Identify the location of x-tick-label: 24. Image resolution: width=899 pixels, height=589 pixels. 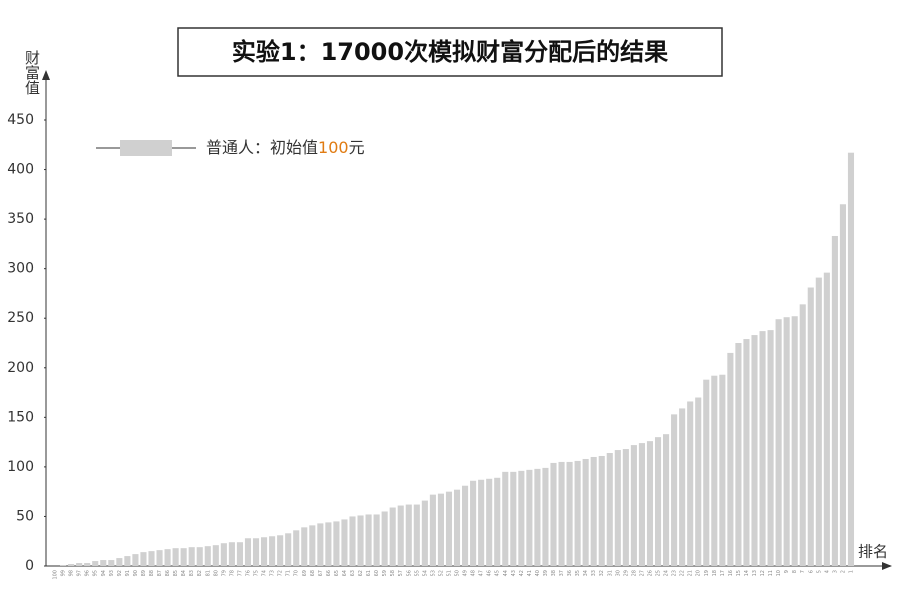
(667, 573).